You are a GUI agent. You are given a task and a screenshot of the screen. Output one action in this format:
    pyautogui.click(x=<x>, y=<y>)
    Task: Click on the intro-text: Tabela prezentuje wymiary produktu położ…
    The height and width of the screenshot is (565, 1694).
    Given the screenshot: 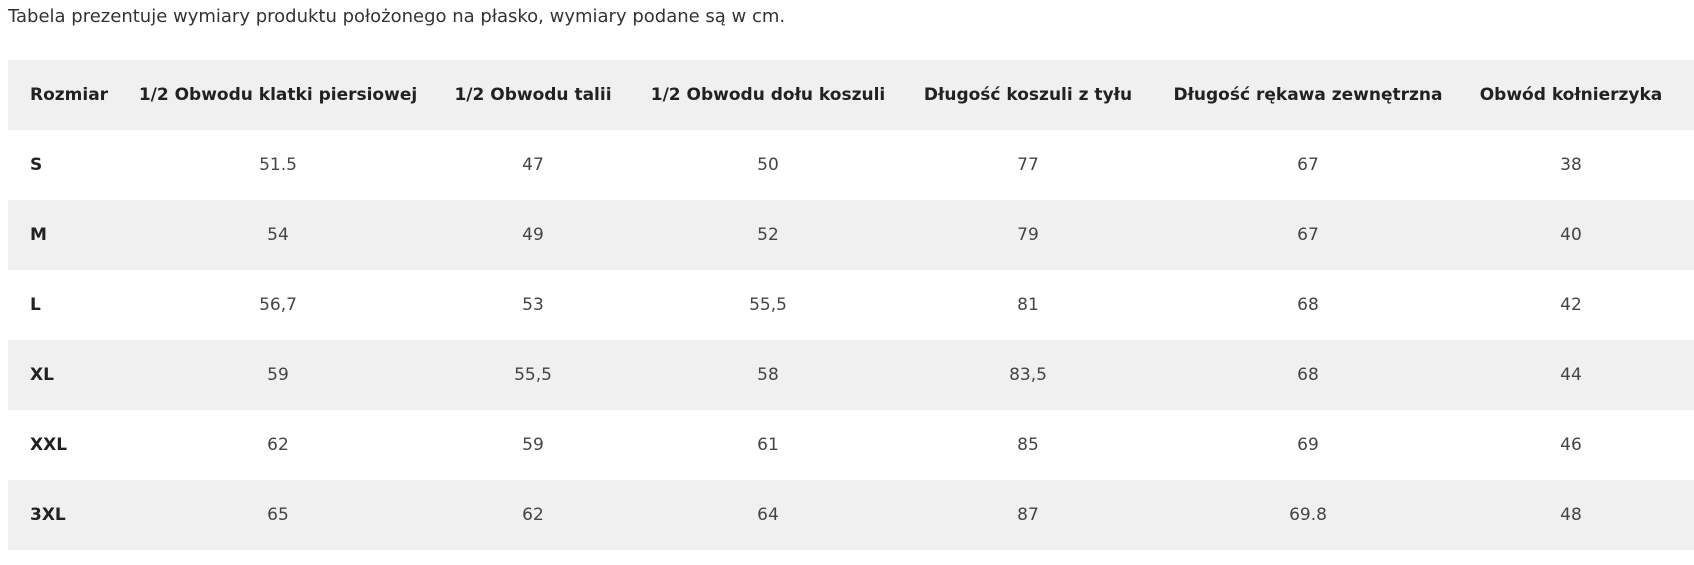 What is the action you would take?
    pyautogui.click(x=397, y=16)
    